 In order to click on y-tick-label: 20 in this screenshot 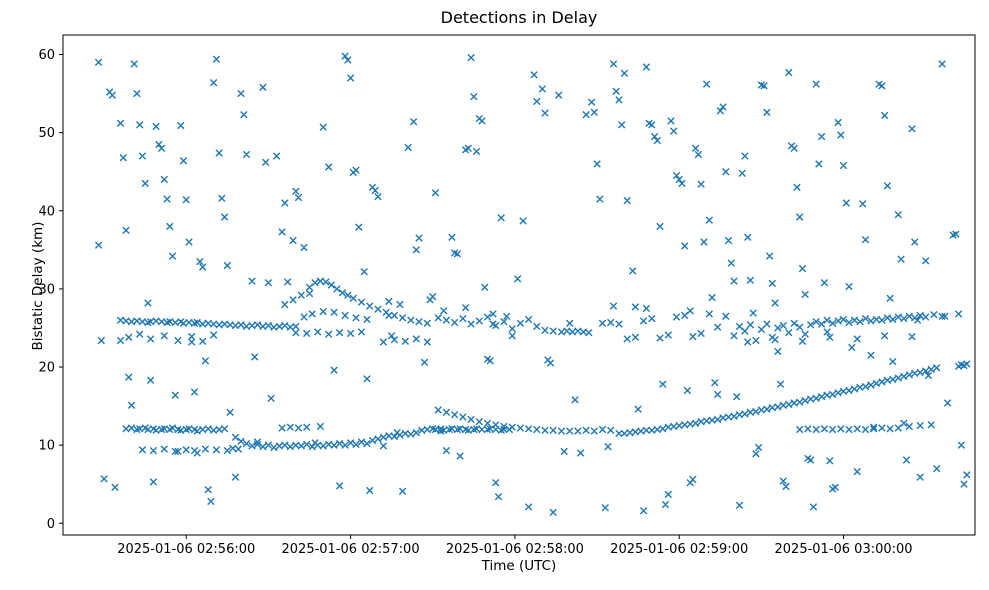, I will do `click(46, 368)`.